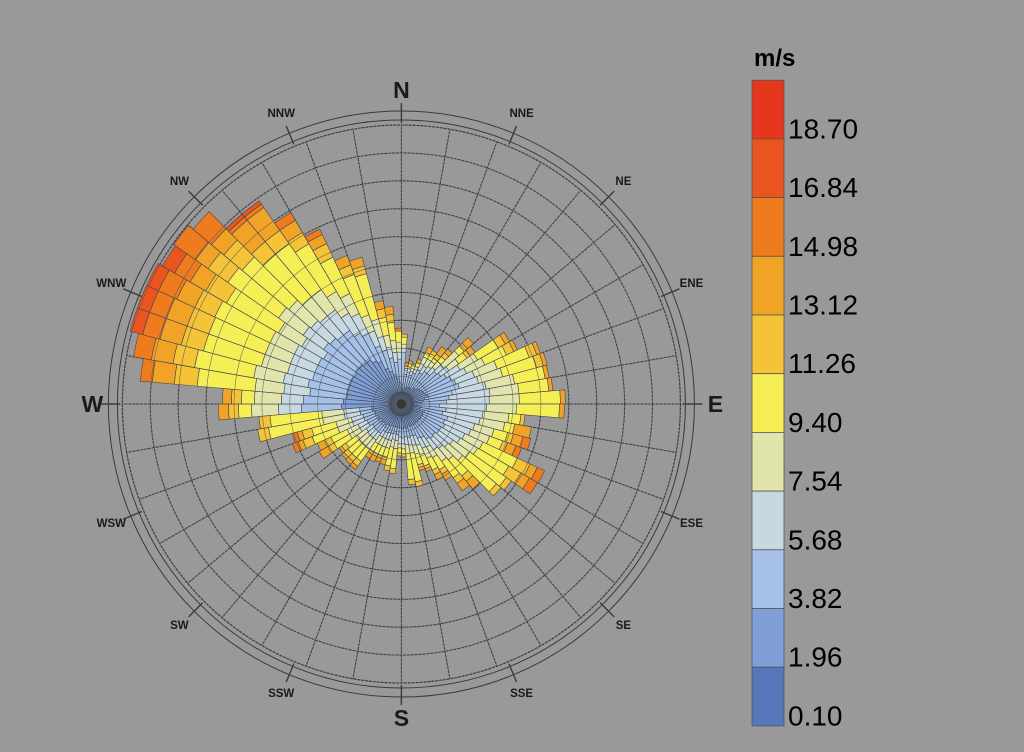 Image resolution: width=1024 pixels, height=752 pixels. What do you see at coordinates (521, 694) in the screenshot?
I see `svg-text: SSE` at bounding box center [521, 694].